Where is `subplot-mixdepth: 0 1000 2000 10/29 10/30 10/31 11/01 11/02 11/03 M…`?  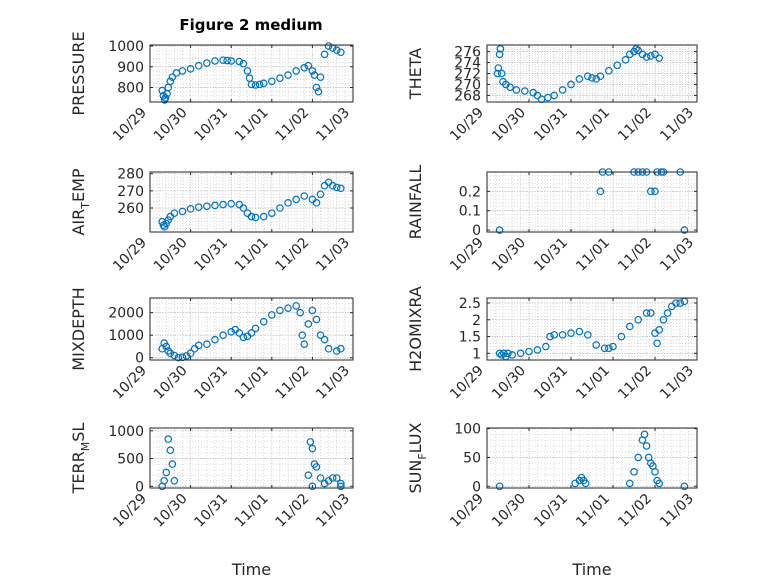 subplot-mixdepth: 0 1000 2000 10/29 10/30 10/31 11/01 11/02 11/03 M… is located at coordinates (211, 345).